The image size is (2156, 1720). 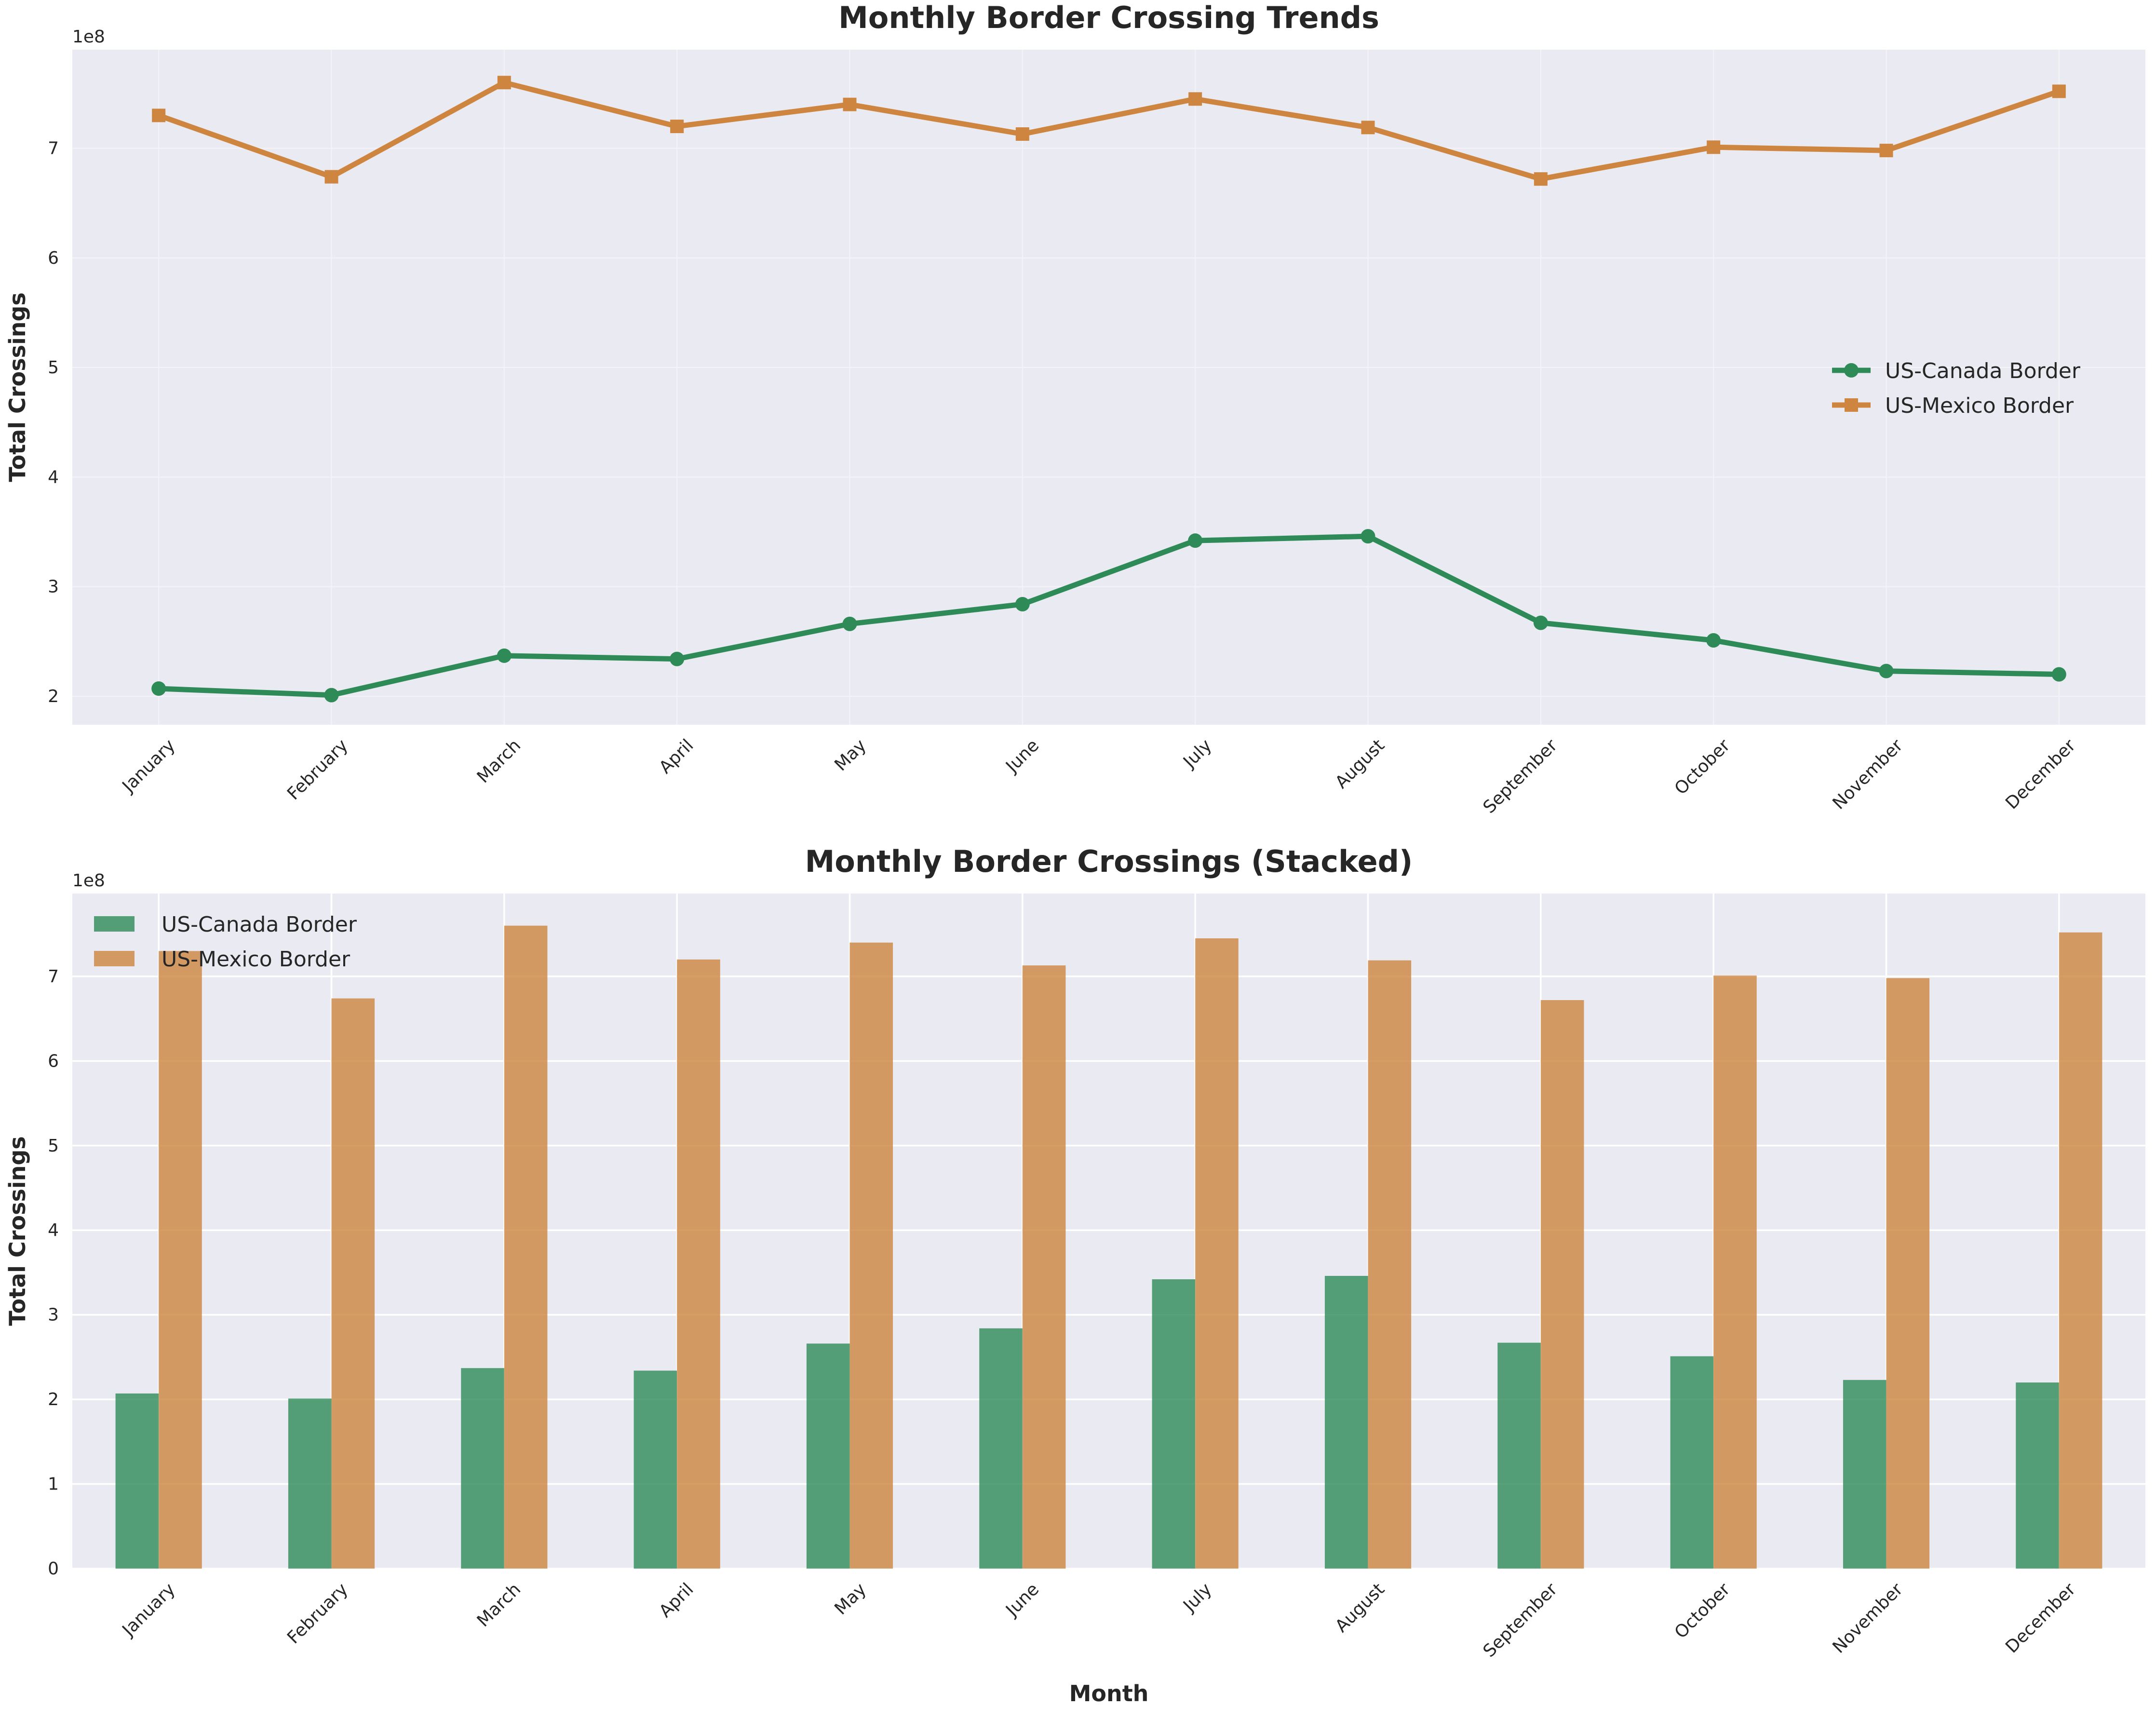 What do you see at coordinates (53, 1569) in the screenshot?
I see `y-tick-label: 0` at bounding box center [53, 1569].